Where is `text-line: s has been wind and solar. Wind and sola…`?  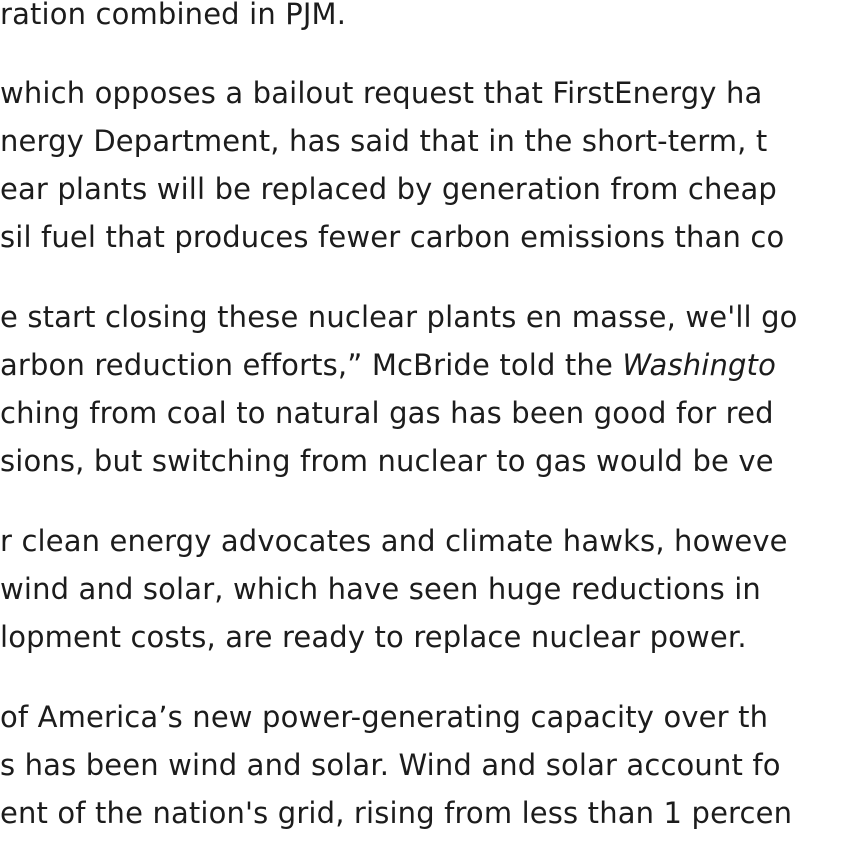 text-line: s has been wind and solar. Wind and sola… is located at coordinates (390, 765).